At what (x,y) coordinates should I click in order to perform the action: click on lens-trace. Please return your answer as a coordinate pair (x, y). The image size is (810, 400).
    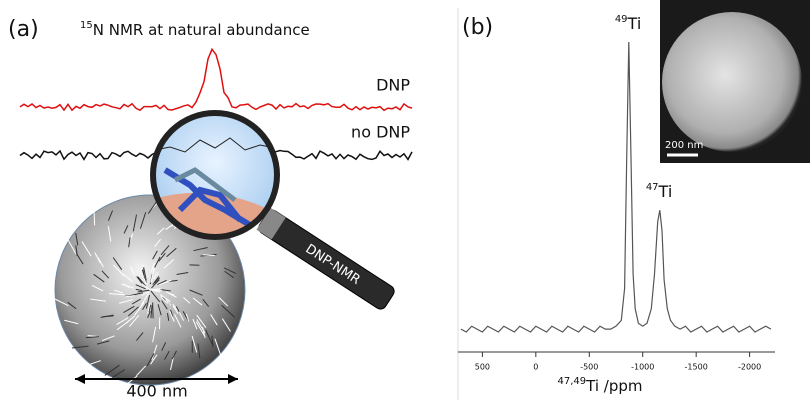
    Looking at the image, I should click on (215, 145).